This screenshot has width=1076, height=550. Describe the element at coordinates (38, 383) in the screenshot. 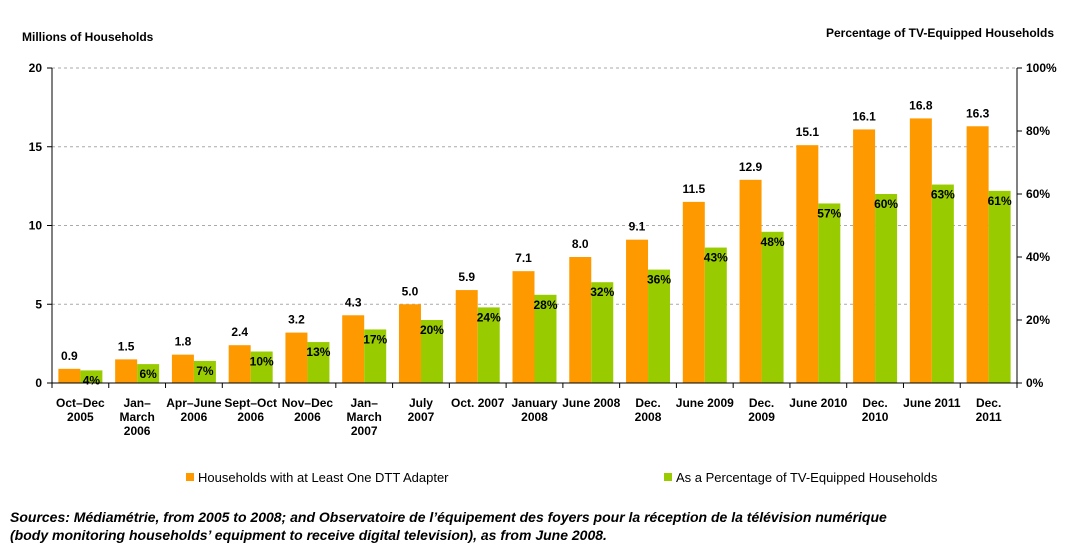

I see `left-axis-tick-label: 0` at that location.